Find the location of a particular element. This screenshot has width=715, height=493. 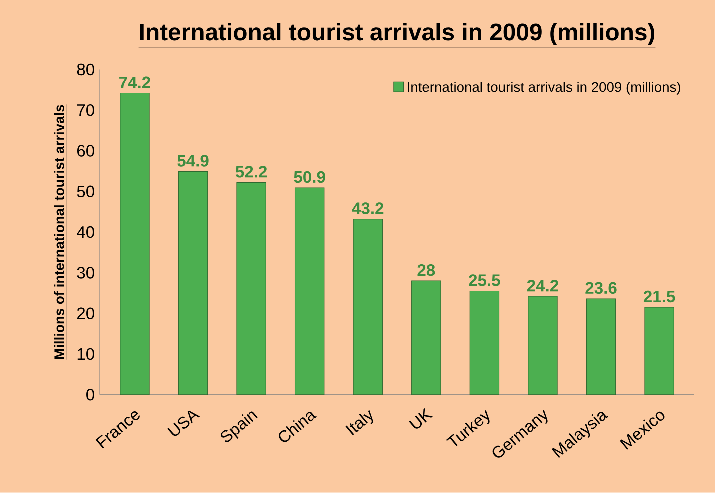

y-tick-label: 20 is located at coordinates (85, 314).